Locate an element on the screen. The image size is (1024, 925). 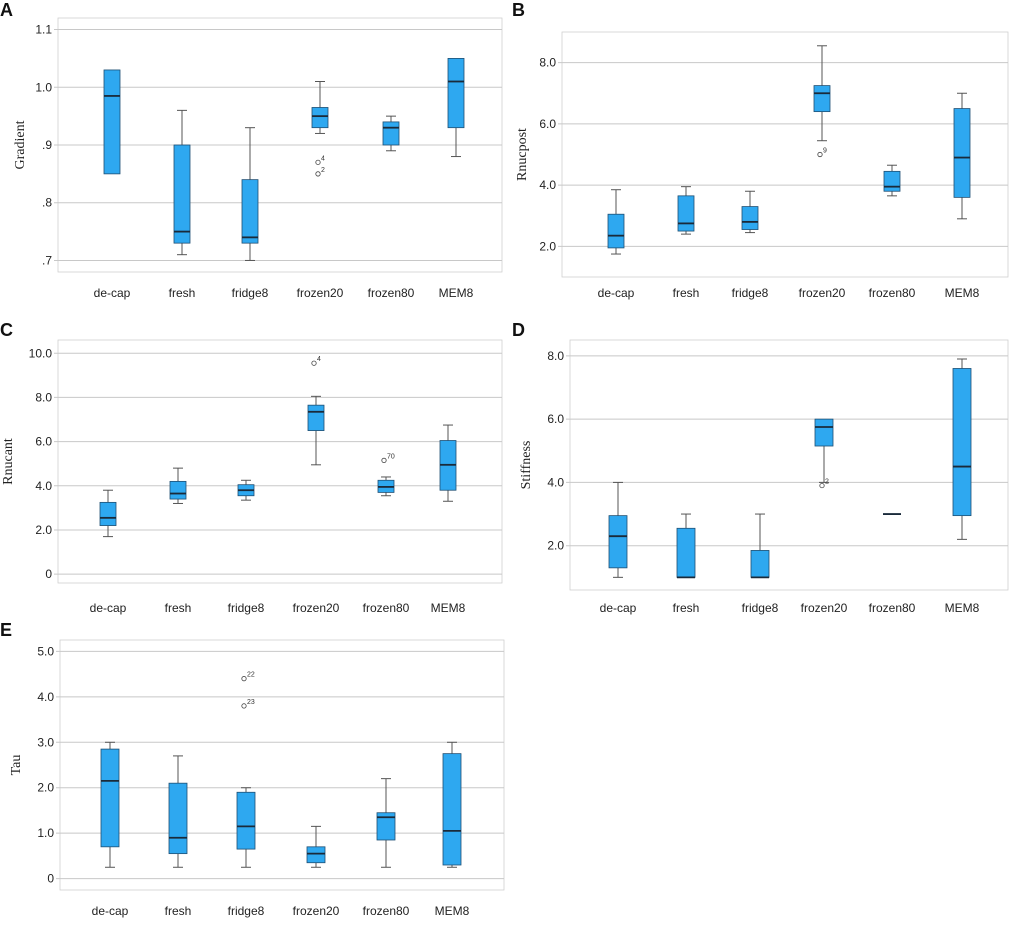
outlier-point-d is located at coordinates (822, 485).